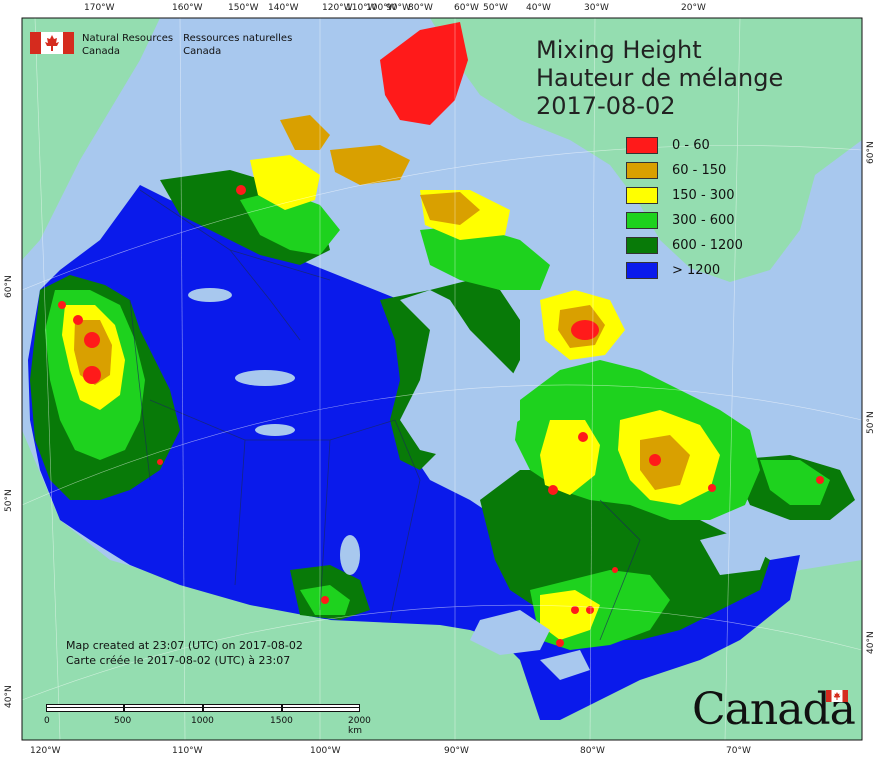 Image resolution: width=880 pixels, height=760 pixels. What do you see at coordinates (420, 8) in the screenshot?
I see `top-tick: 80°W` at bounding box center [420, 8].